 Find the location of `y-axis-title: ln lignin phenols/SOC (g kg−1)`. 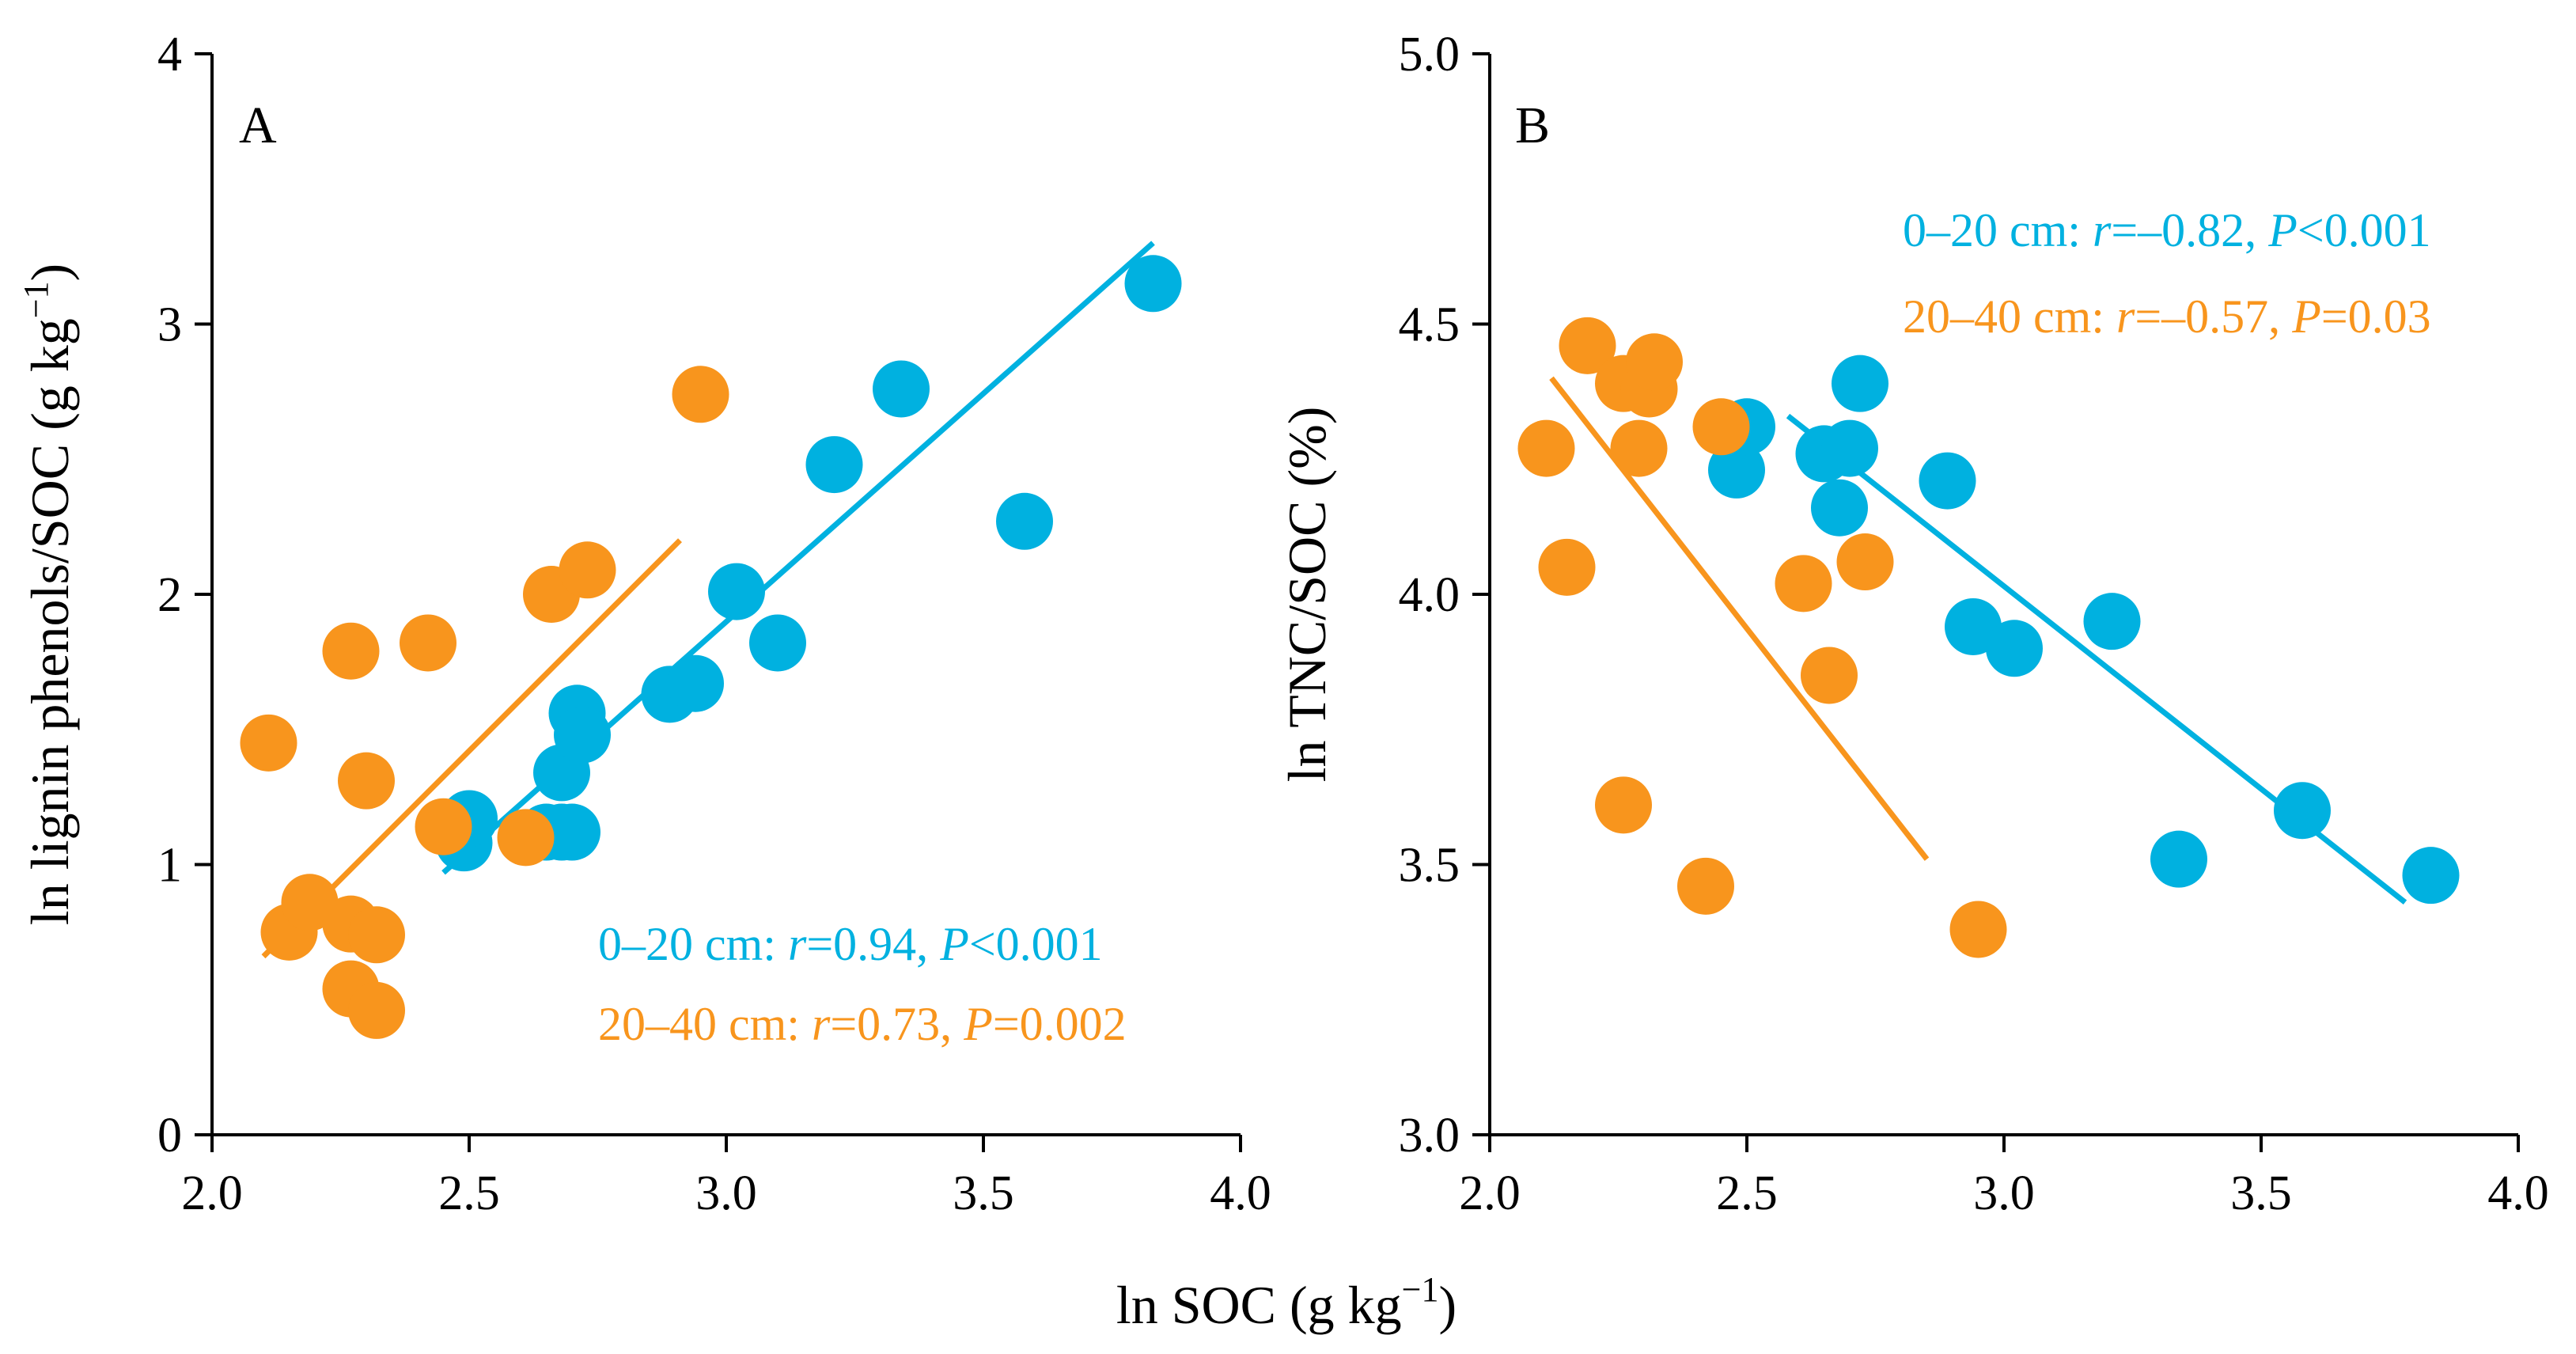

y-axis-title: ln lignin phenols/SOC (g kg−1) is located at coordinates (48, 594).